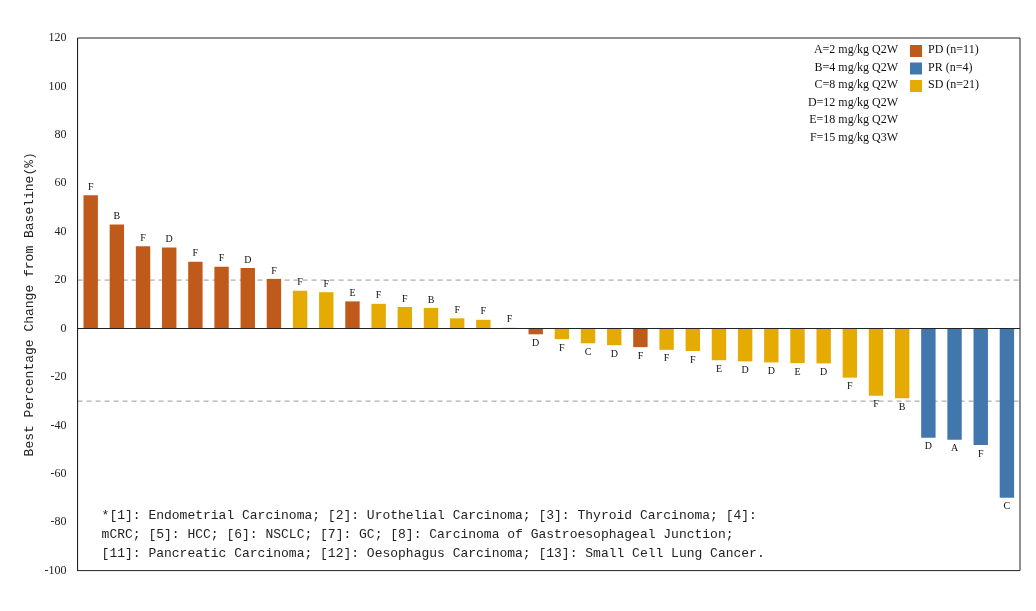 The image size is (1036, 611). I want to click on legend-label: PD (n=11), so click(953, 49).